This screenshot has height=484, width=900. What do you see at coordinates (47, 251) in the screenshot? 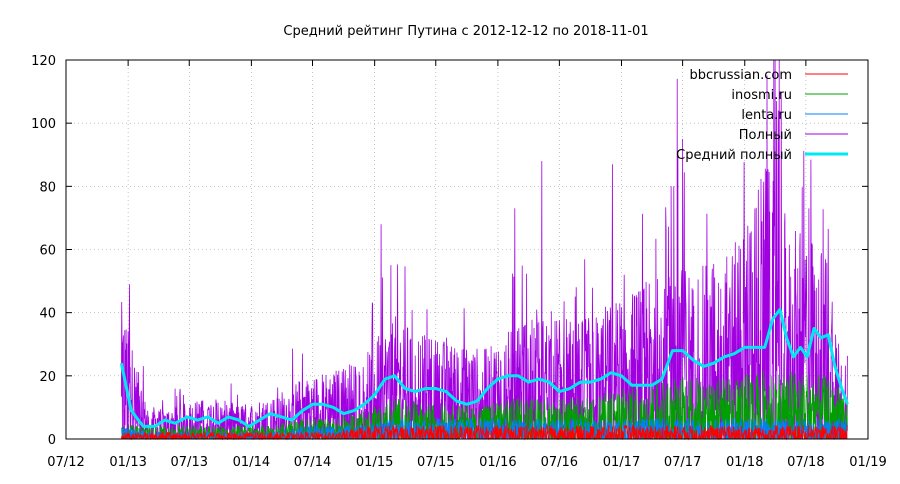
I see `y-tick-label: 60` at bounding box center [47, 251].